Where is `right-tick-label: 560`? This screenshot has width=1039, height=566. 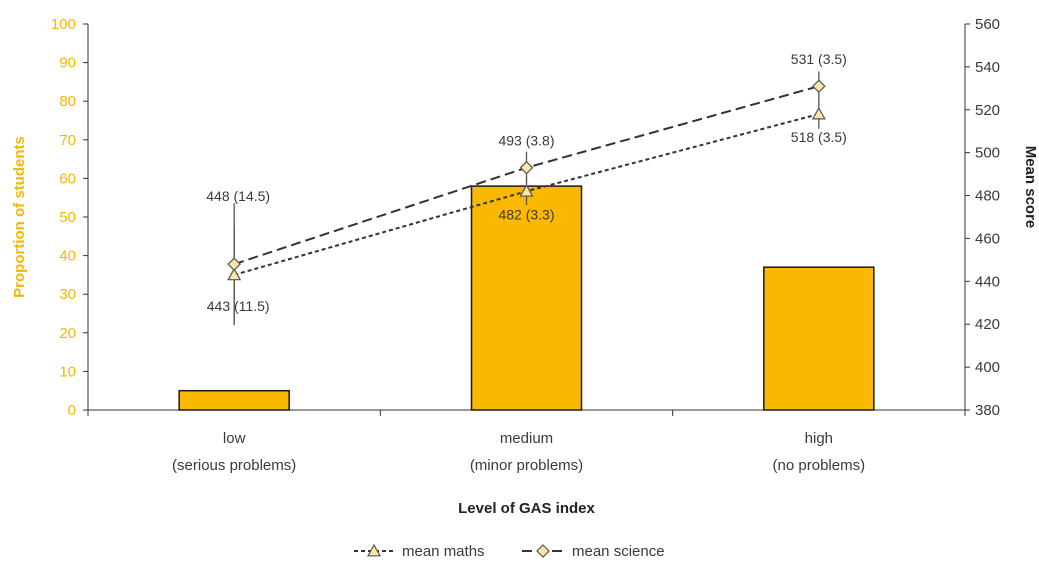
right-tick-label: 560 is located at coordinates (987, 24).